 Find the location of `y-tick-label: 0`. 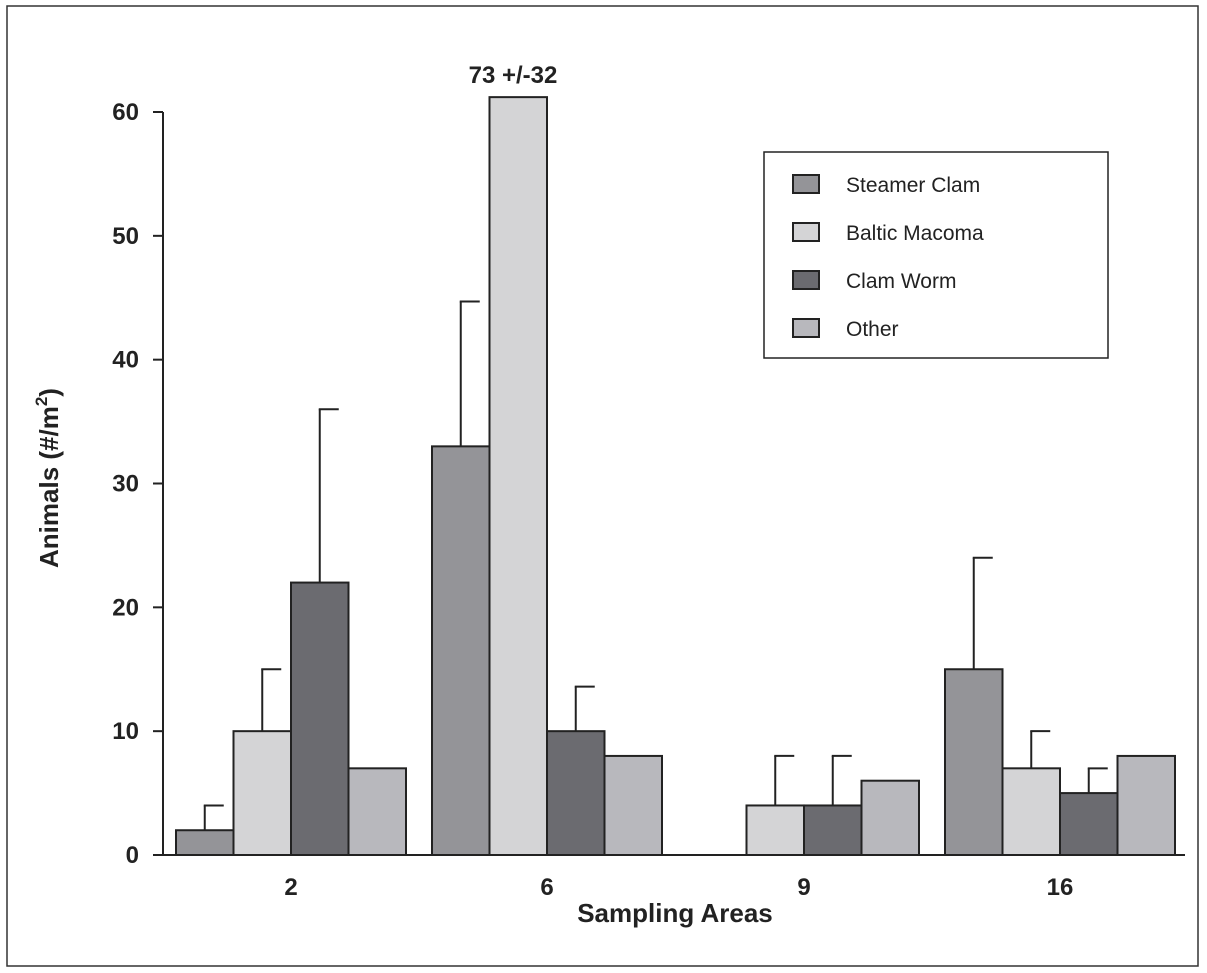

y-tick-label: 0 is located at coordinates (132, 855).